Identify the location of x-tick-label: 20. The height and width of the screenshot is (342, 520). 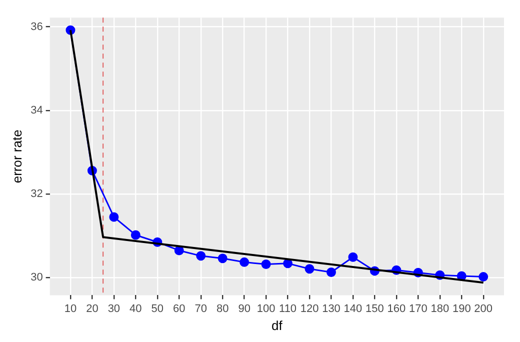
(92, 308).